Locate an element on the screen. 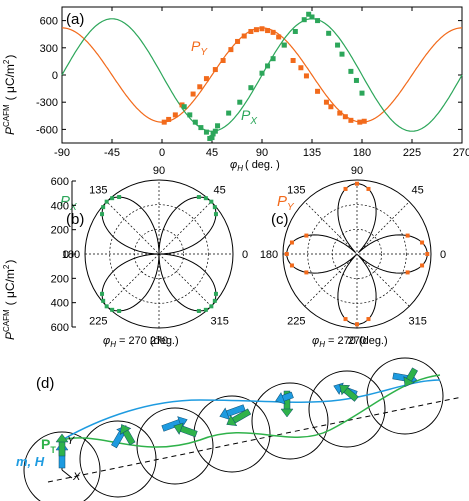  pt-label: PT is located at coordinates (48, 445).